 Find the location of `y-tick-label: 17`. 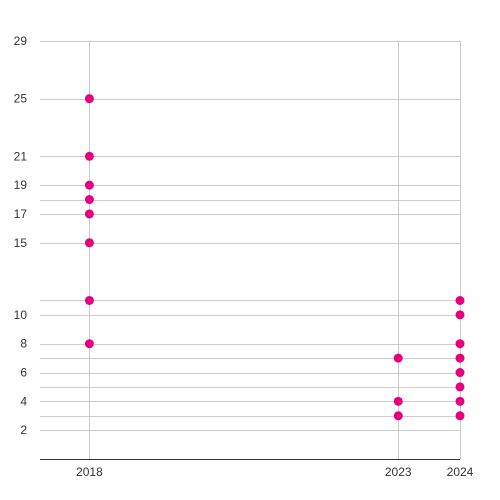

y-tick-label: 17 is located at coordinates (21, 214).